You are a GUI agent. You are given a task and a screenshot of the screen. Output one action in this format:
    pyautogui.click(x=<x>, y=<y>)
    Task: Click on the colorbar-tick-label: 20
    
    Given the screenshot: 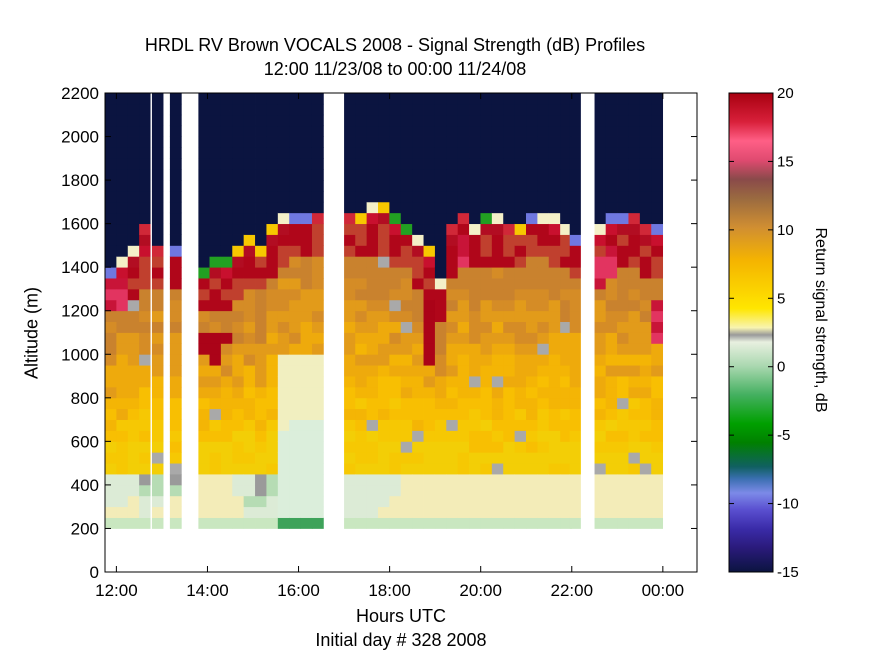 What is the action you would take?
    pyautogui.click(x=785, y=93)
    